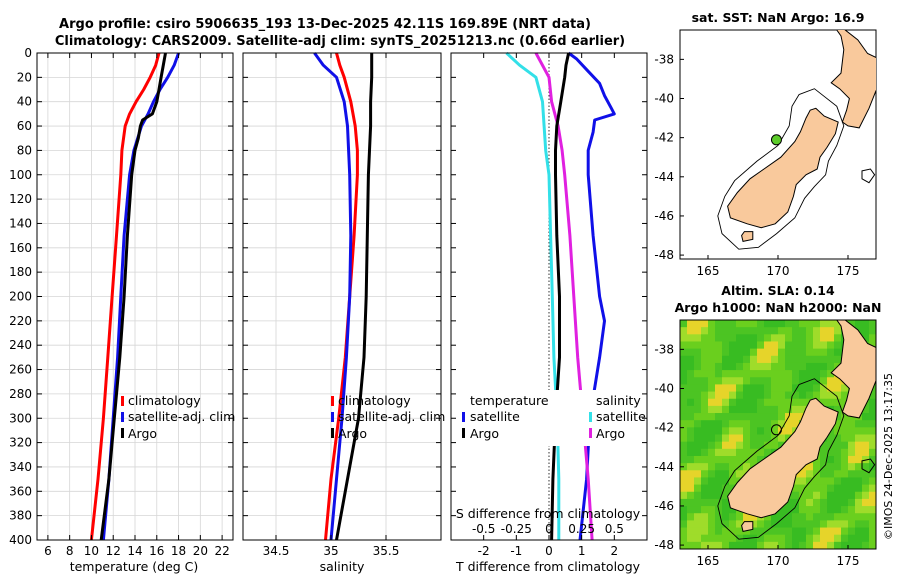  Describe the element at coordinates (778, 271) in the screenshot. I see `map-x-tick-label: 170` at that location.